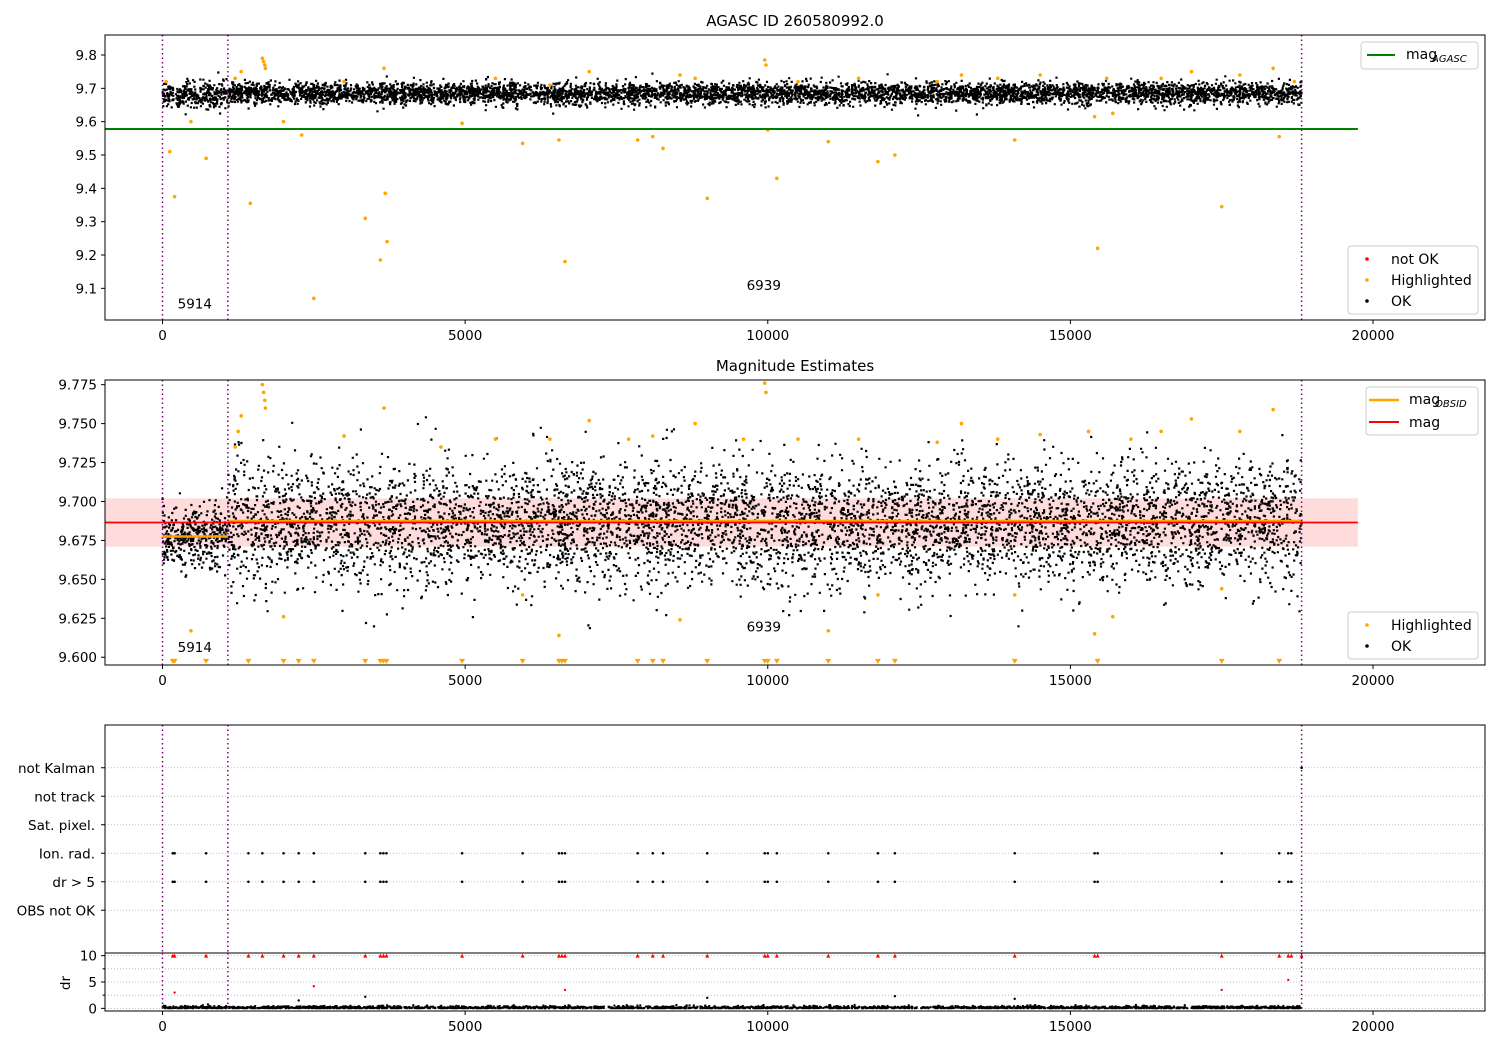 The height and width of the screenshot is (1050, 1500). I want to click on legend-ok-label: OK, so click(1401, 302).